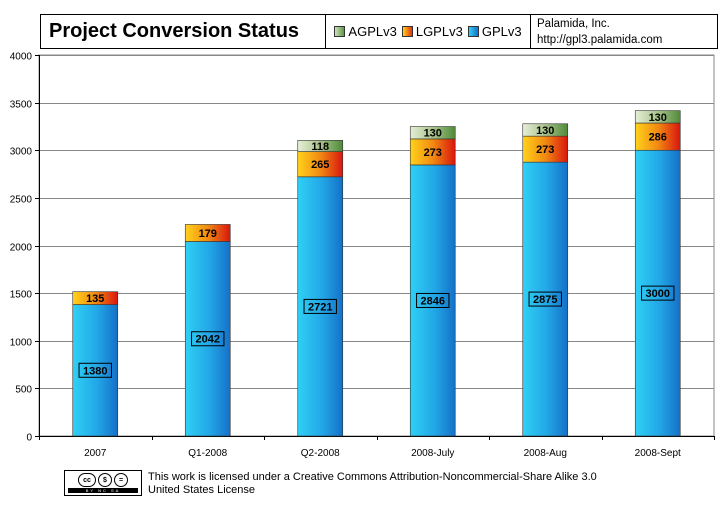 The width and height of the screenshot is (720, 505). I want to click on bar-gplv3-2007, so click(95, 370).